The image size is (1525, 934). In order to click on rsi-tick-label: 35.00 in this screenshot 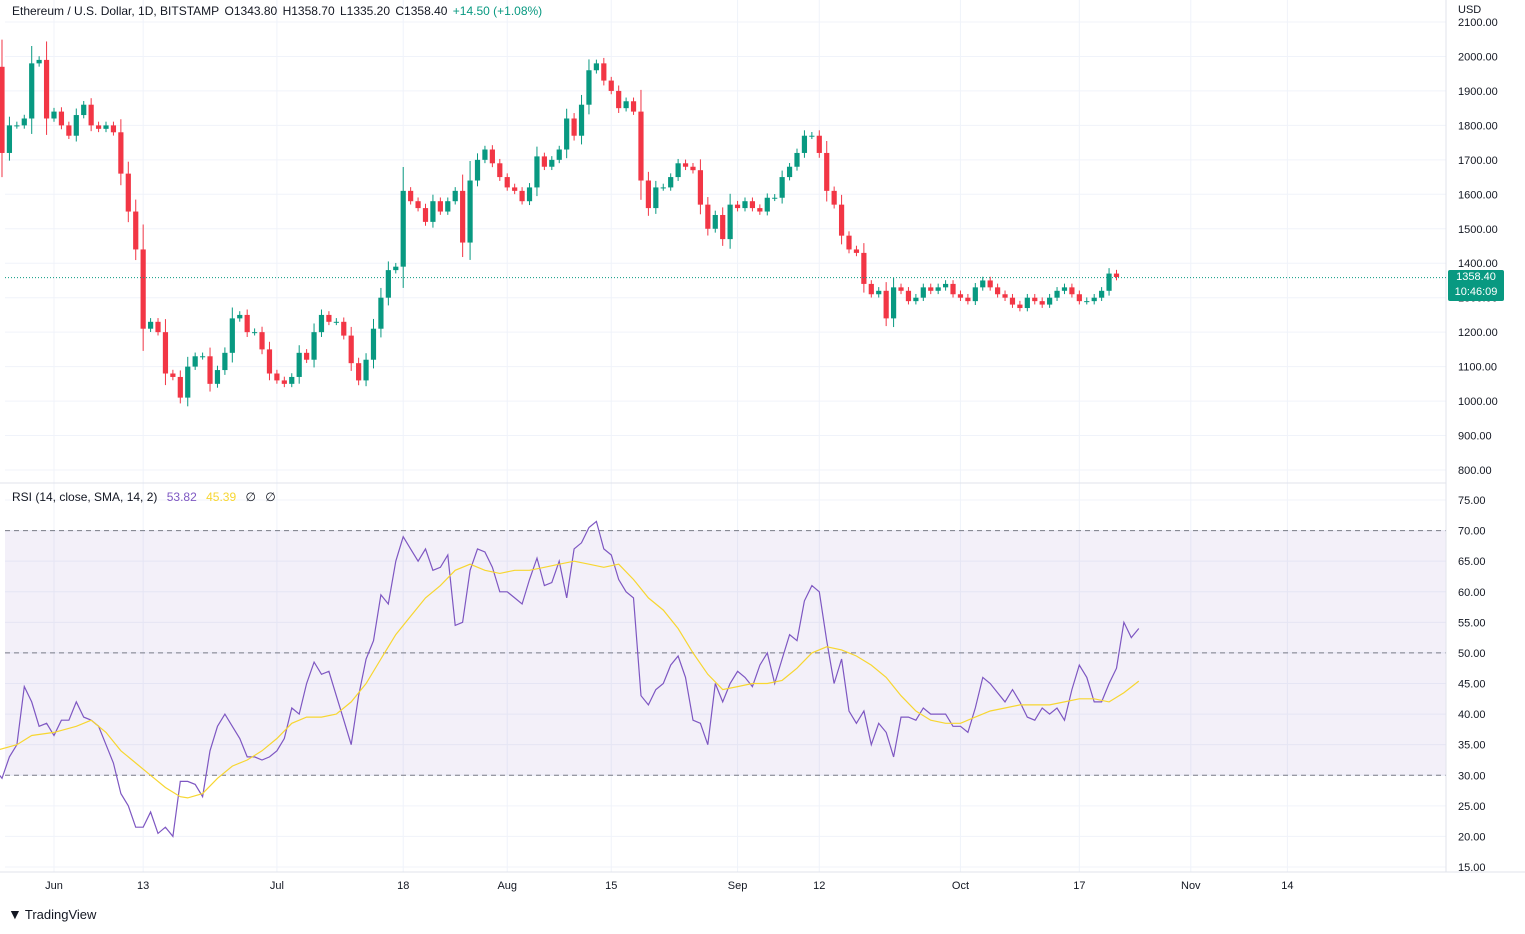, I will do `click(1472, 746)`.